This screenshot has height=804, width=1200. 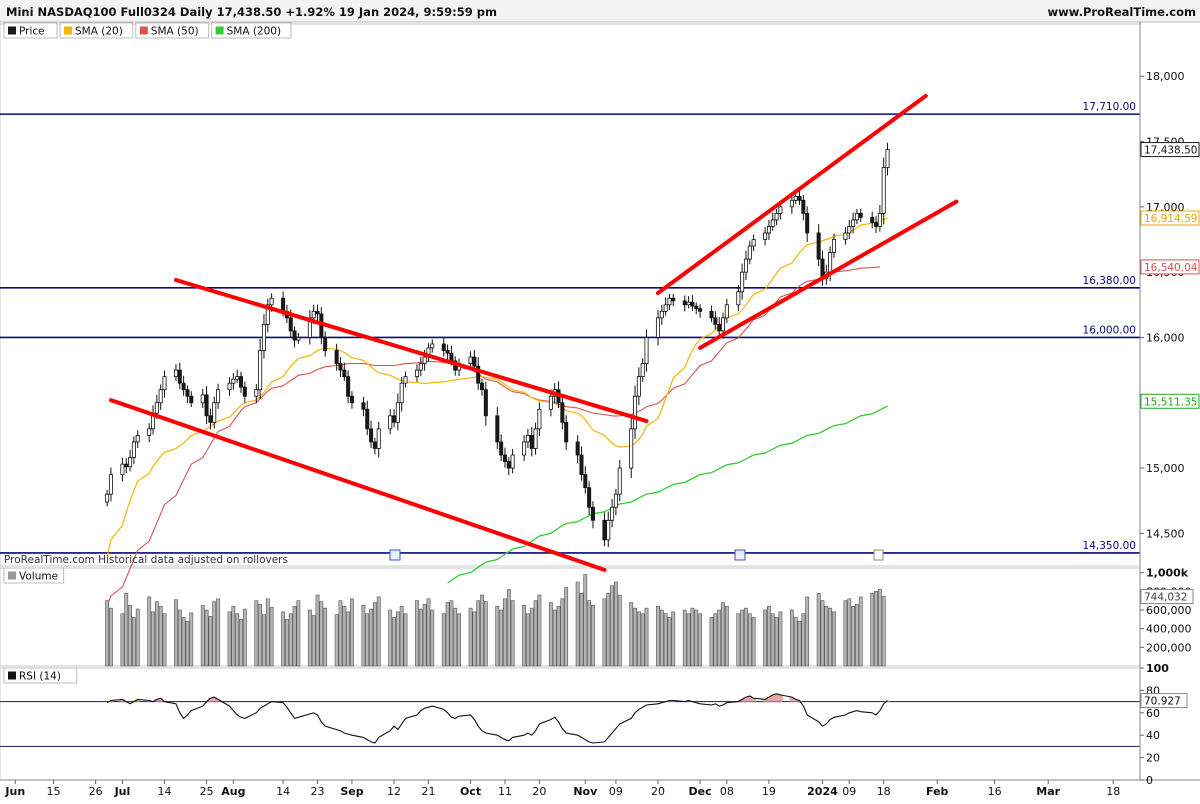 I want to click on info-marker-icon, so click(x=878, y=555).